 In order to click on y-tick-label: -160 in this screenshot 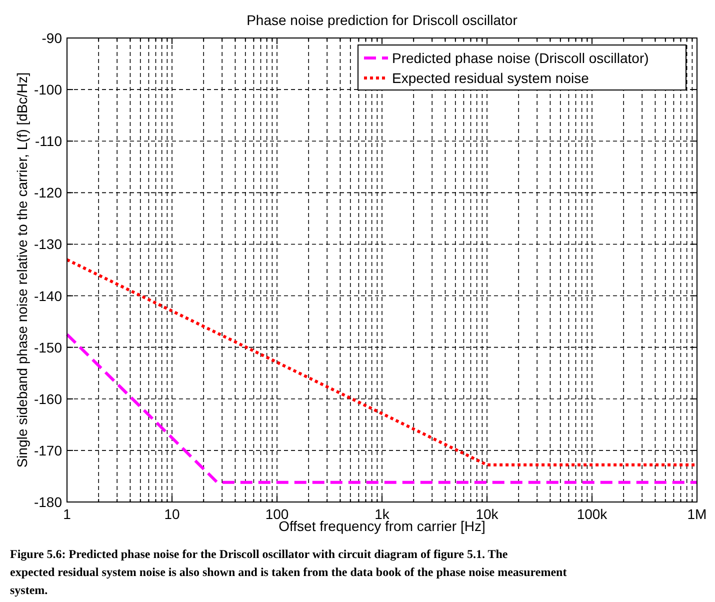, I will do `click(48, 398)`.